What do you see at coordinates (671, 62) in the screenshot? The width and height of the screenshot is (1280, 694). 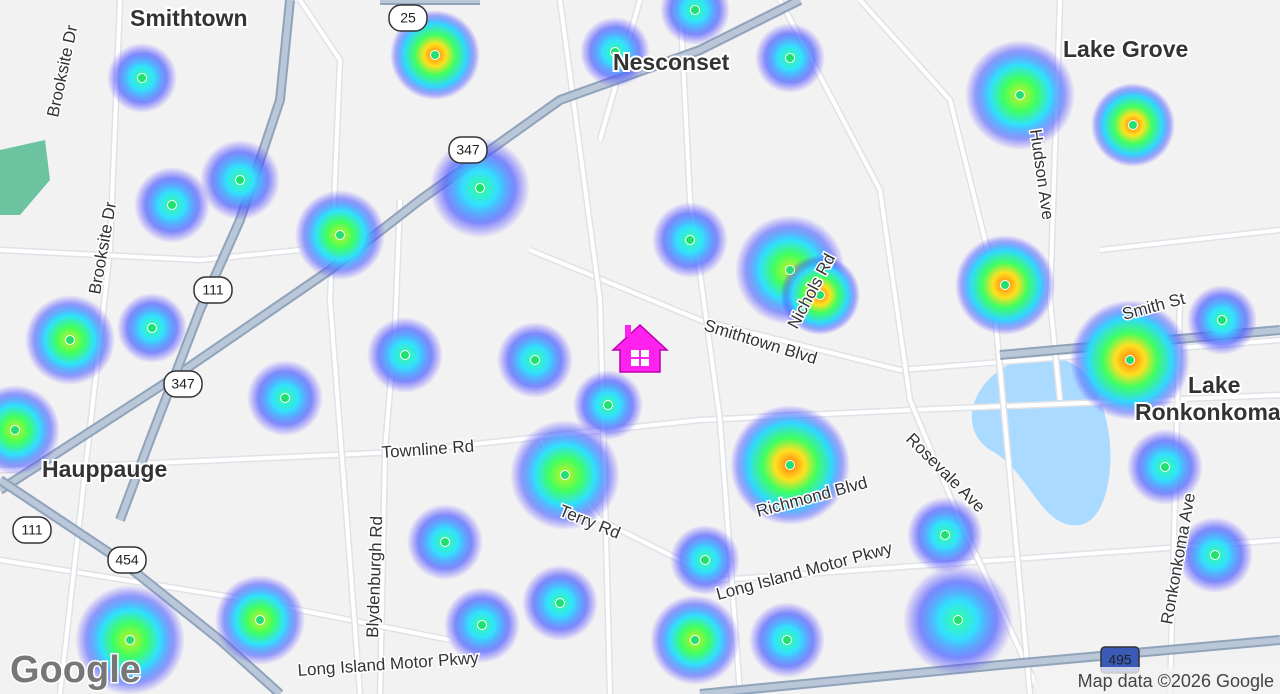 I see `place-label: Nesconset` at bounding box center [671, 62].